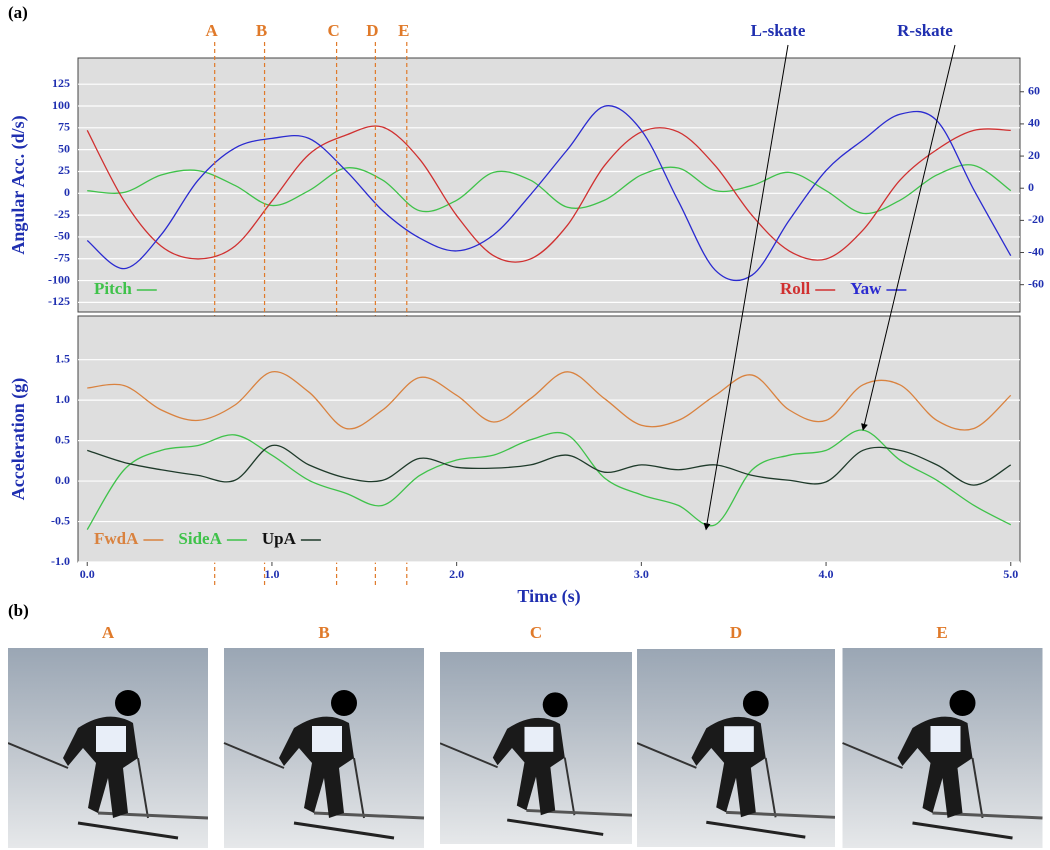 This screenshot has height=850, width=1050. What do you see at coordinates (62, 236) in the screenshot?
I see `y-tick-label: -50` at bounding box center [62, 236].